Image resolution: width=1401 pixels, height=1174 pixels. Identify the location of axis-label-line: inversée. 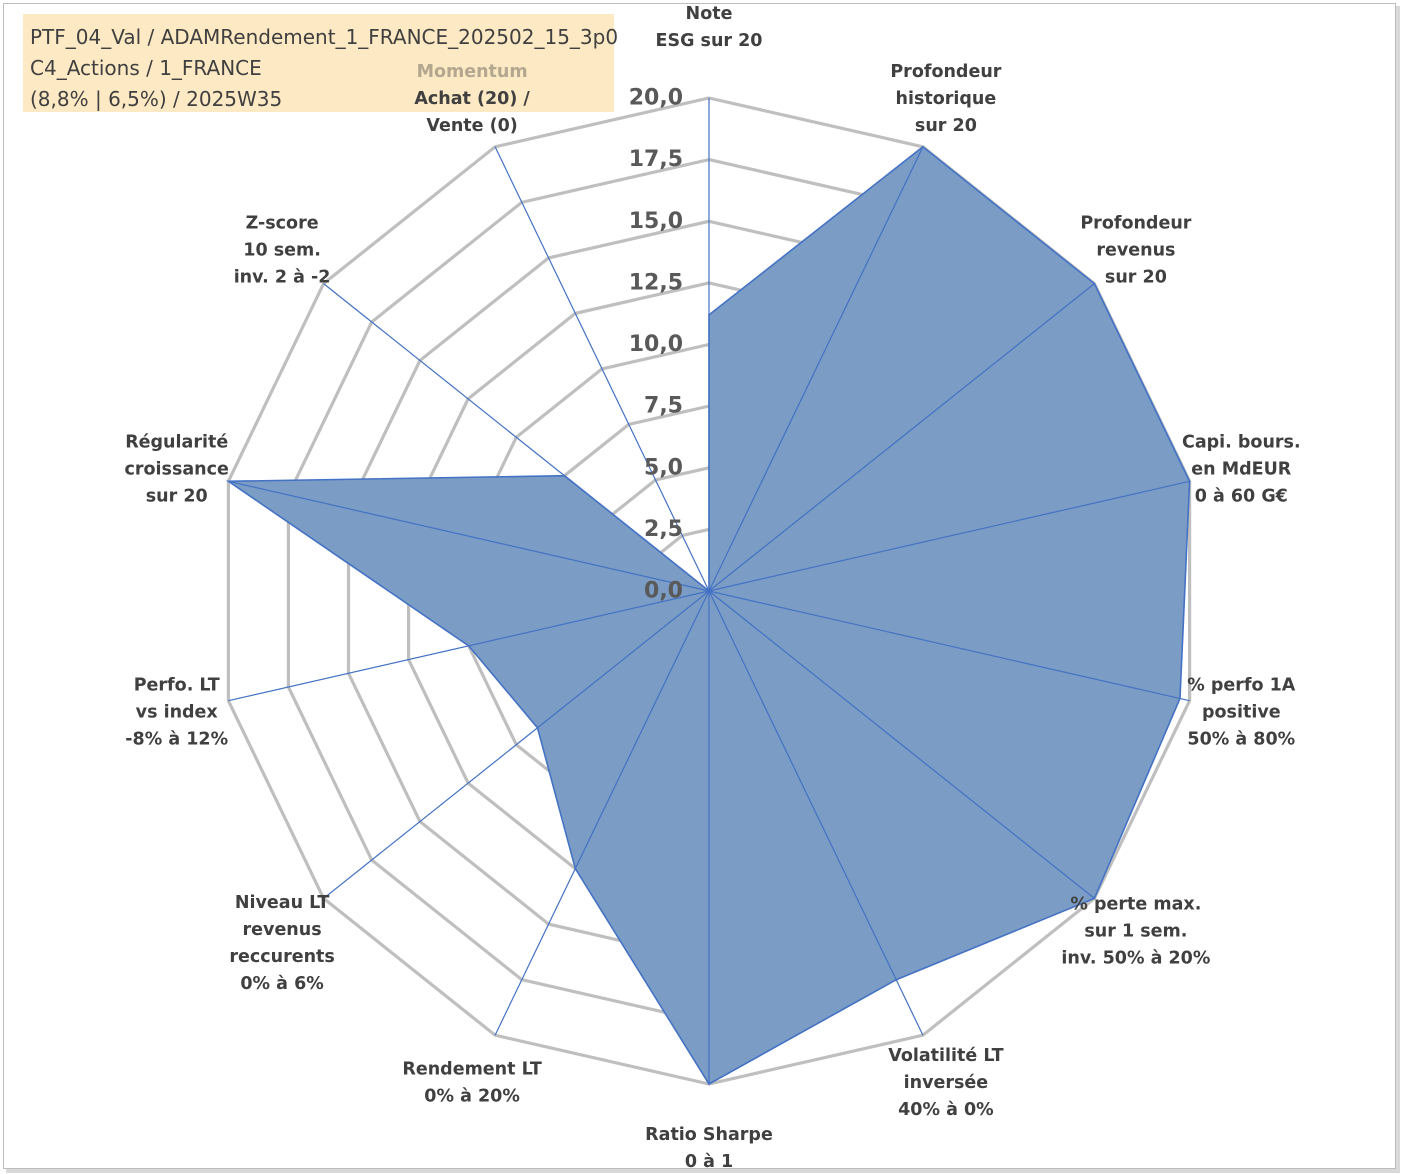
(946, 1083).